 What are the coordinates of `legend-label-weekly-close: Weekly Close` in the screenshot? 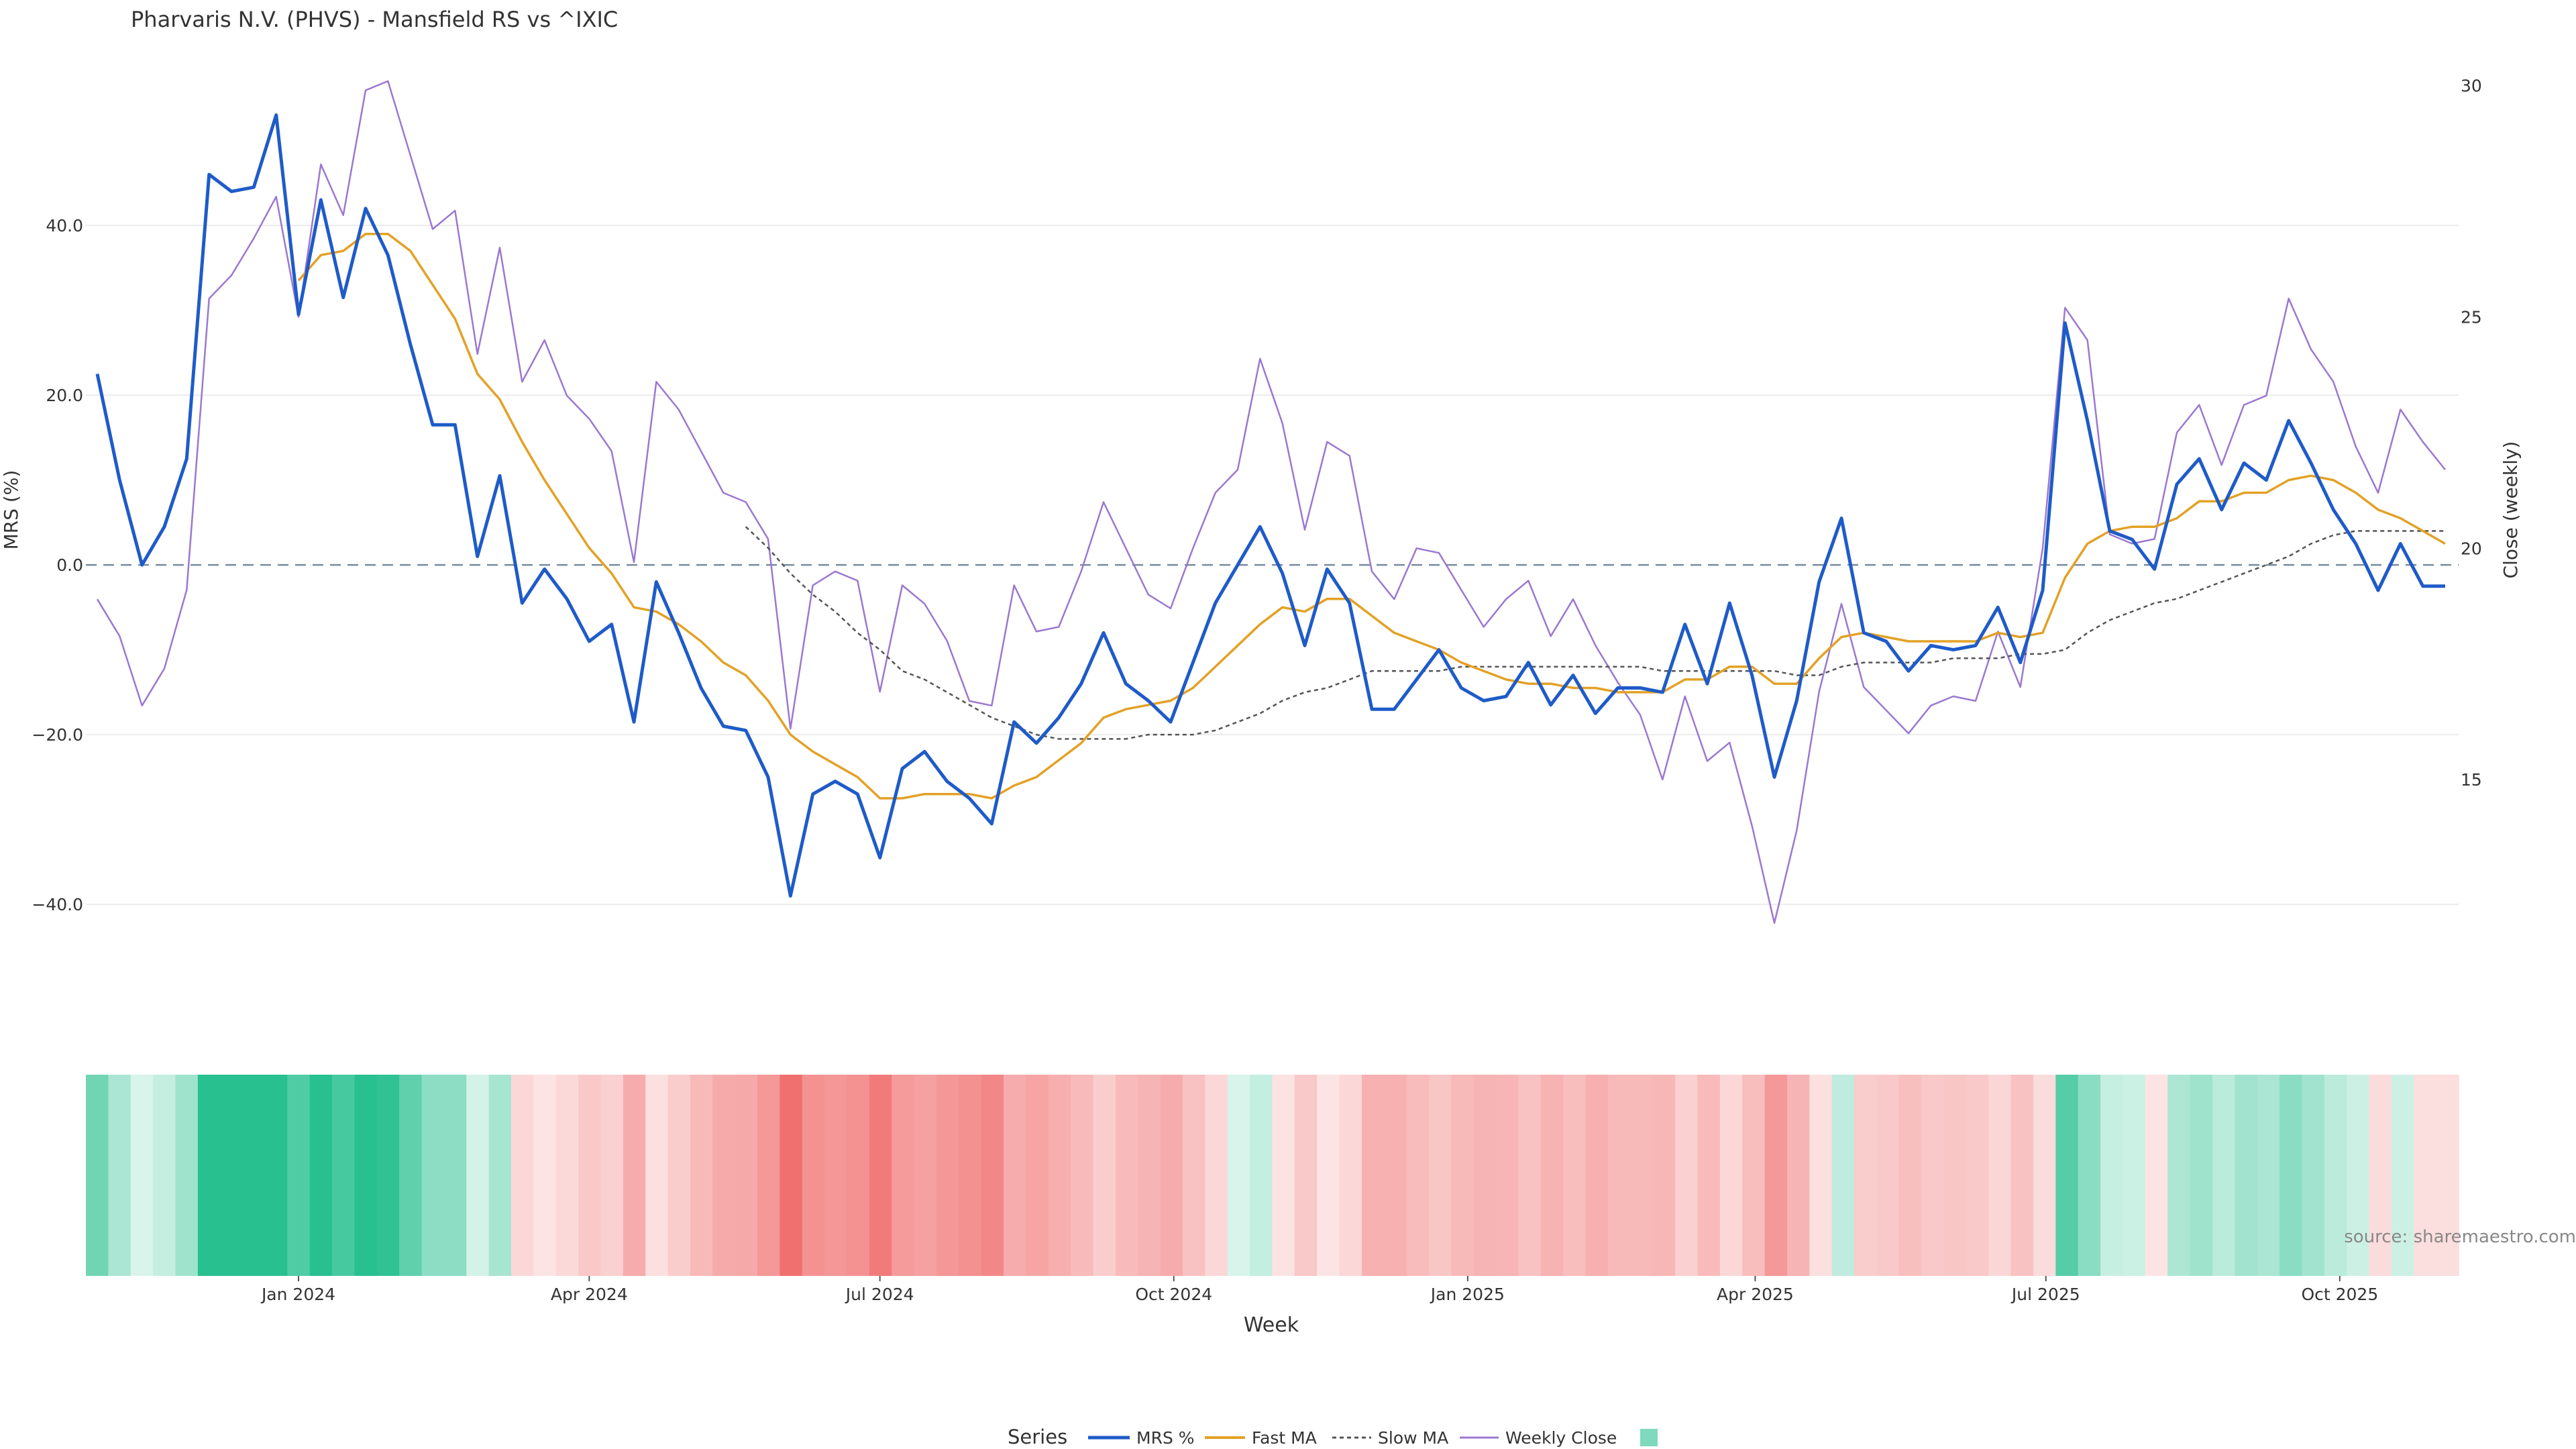 It's located at (1561, 1438).